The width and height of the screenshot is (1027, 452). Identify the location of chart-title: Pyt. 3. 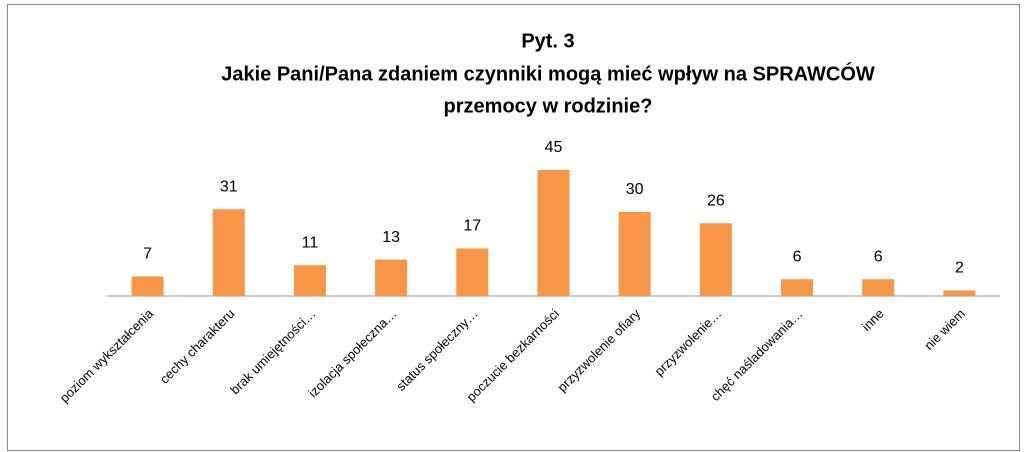
(547, 41).